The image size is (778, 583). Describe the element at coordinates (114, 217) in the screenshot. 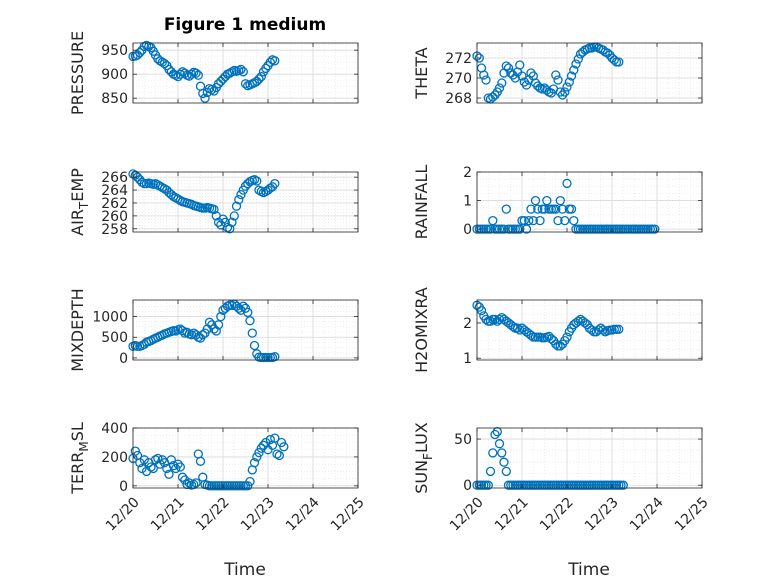

I see `y-tick-label: 260` at that location.